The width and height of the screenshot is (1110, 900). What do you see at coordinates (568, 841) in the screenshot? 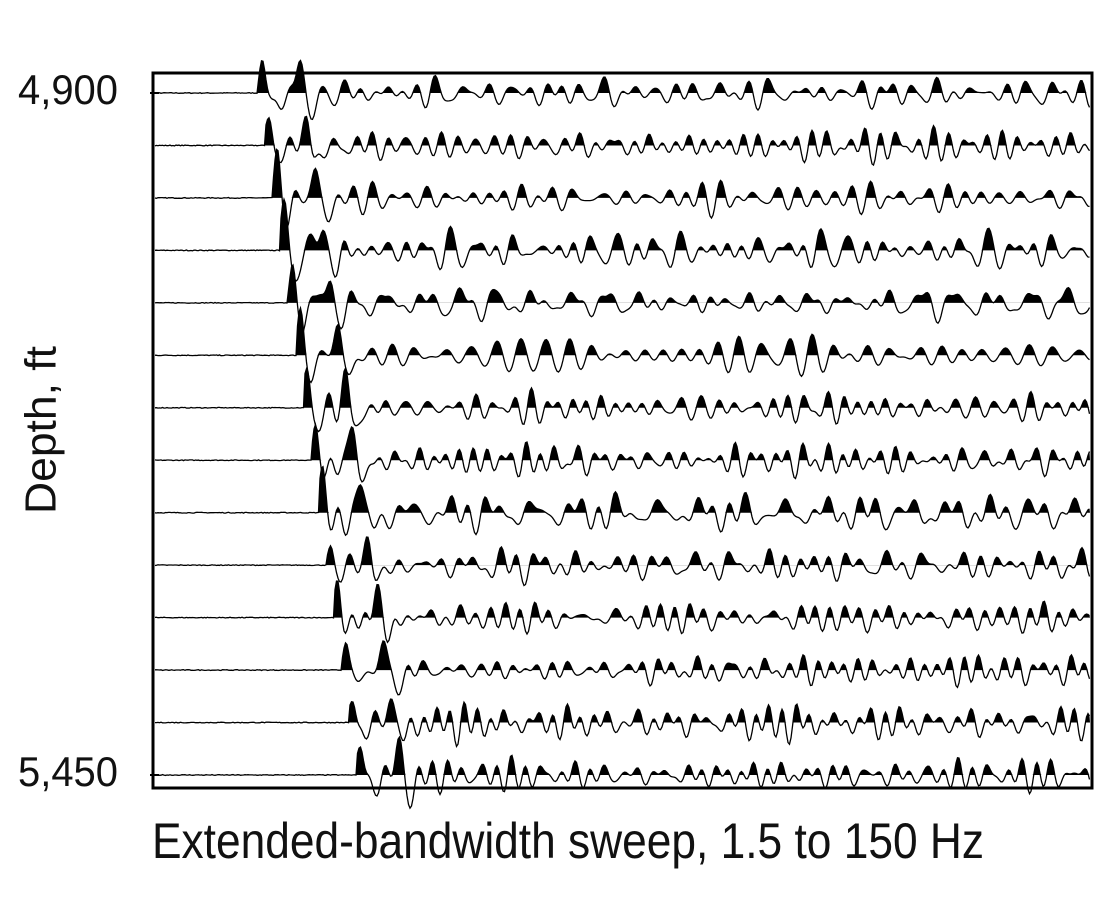
I see `x-axis-label: Extended-bandwidth sweep, 1.5 to 150 Hz` at bounding box center [568, 841].